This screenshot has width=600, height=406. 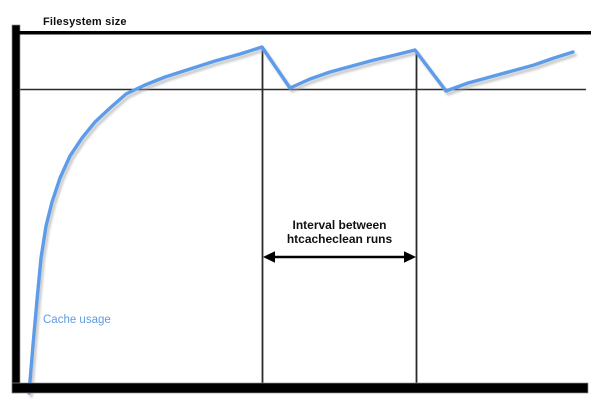 I want to click on filesystem-size-line, so click(x=305, y=33).